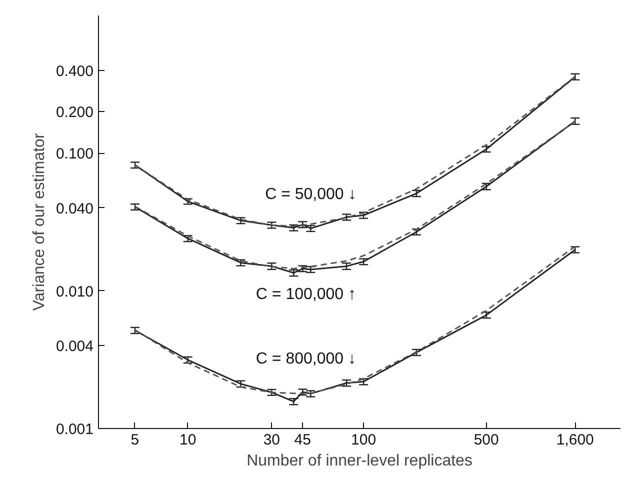 Image resolution: width=625 pixels, height=487 pixels. Describe the element at coordinates (306, 359) in the screenshot. I see `annotation: C = 800,000 ↓` at that location.